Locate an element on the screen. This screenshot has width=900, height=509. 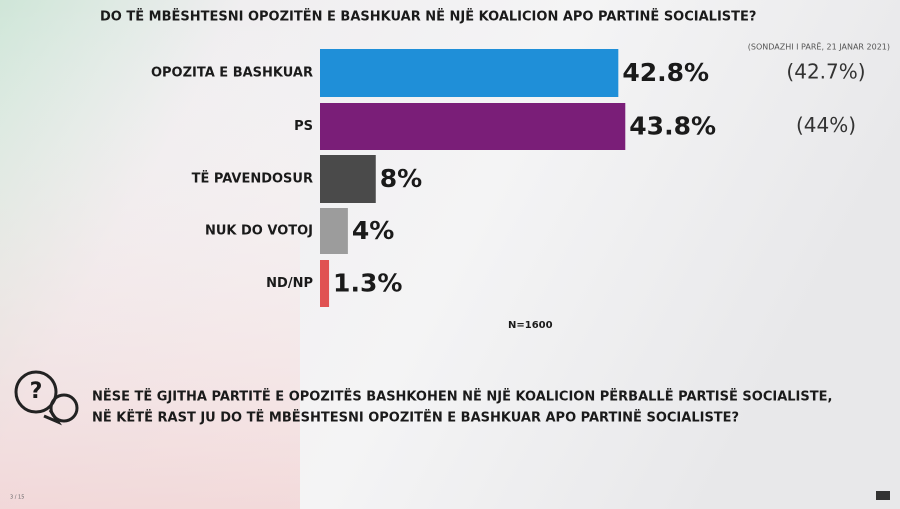
question-icon is located at coordinates (46, 398).